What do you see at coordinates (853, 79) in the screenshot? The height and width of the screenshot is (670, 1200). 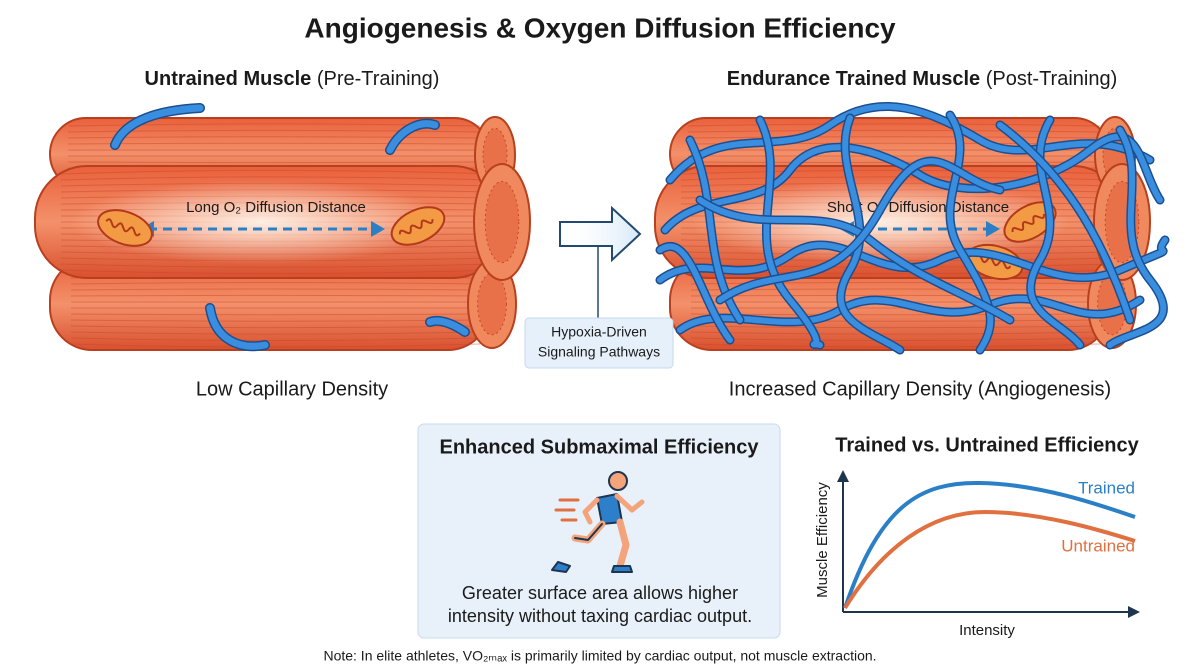 I see `heading-strong: Endurance Trained Muscle` at bounding box center [853, 79].